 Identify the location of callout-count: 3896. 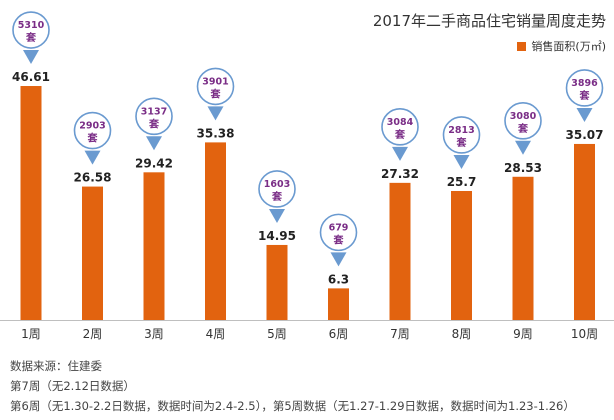
(584, 83).